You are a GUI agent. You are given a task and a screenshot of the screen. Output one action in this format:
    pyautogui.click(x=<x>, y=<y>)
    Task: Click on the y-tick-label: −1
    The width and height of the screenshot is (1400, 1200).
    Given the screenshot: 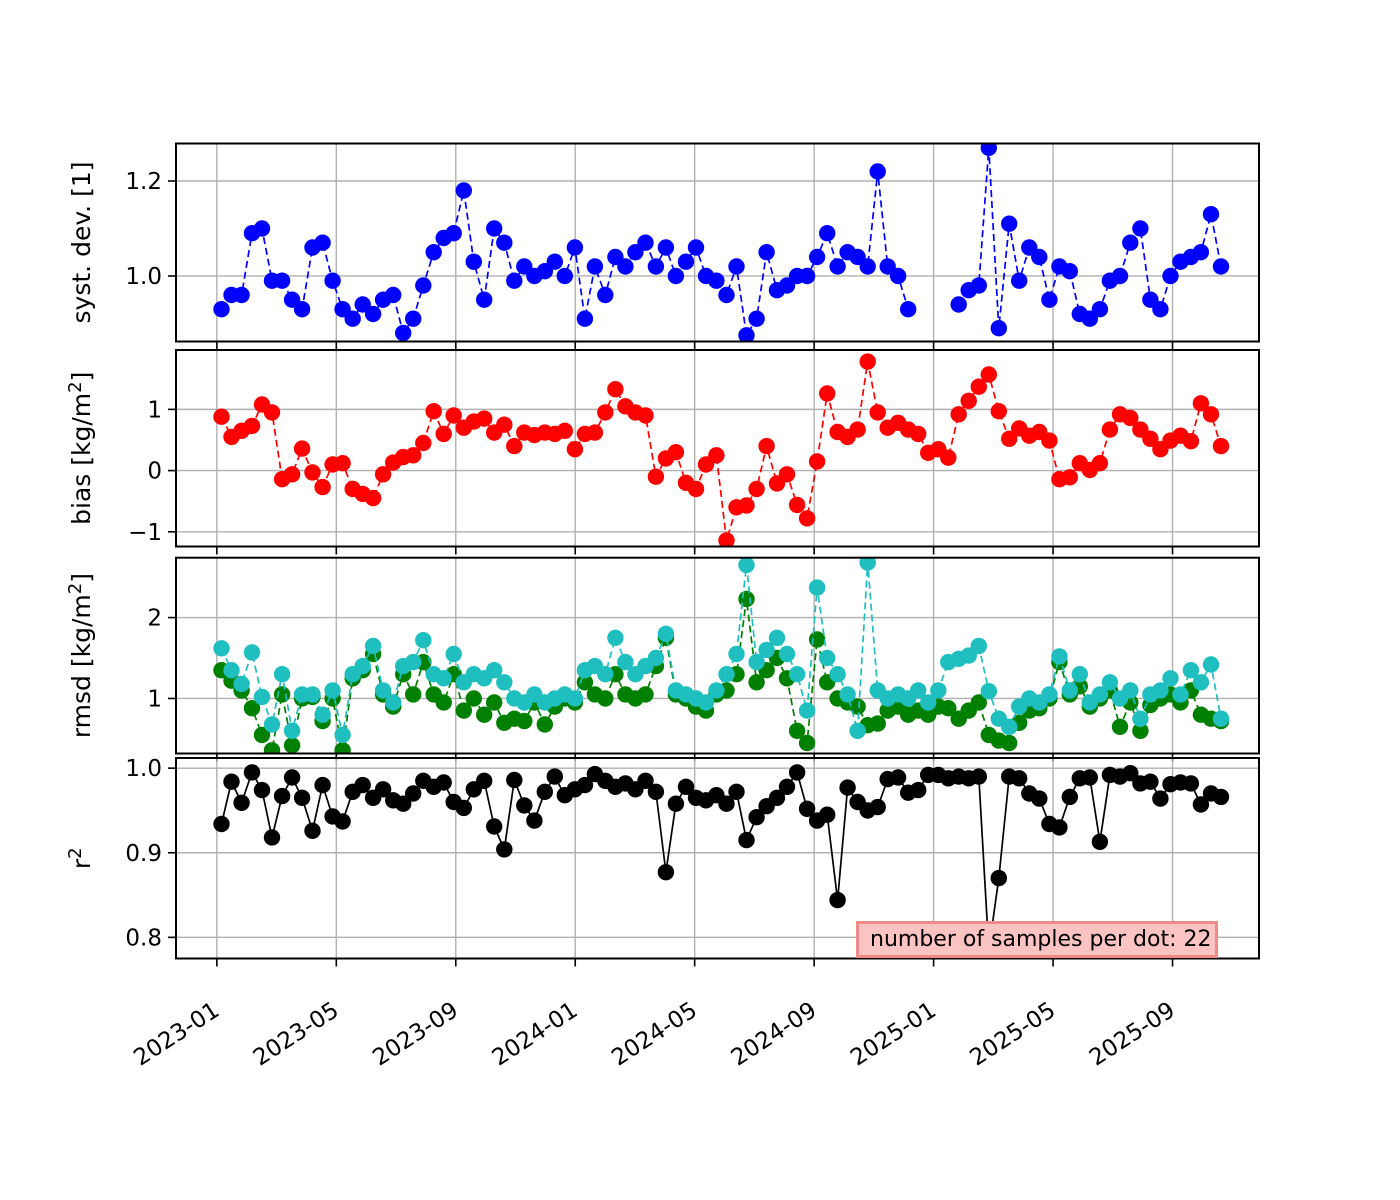 What is the action you would take?
    pyautogui.click(x=145, y=533)
    